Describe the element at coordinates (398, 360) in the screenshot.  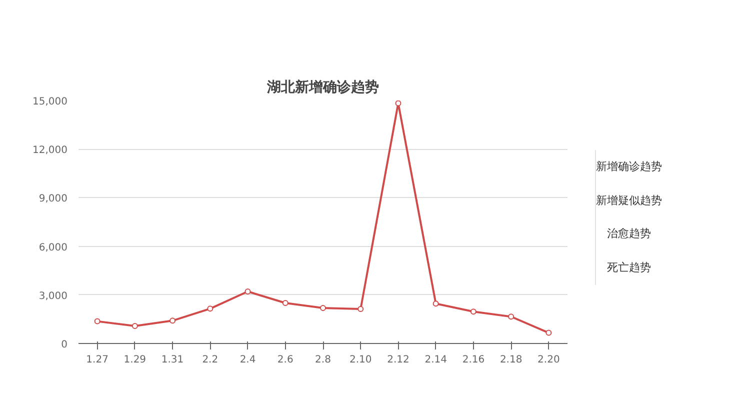
I see `x-tick-label: 2.12` at that location.